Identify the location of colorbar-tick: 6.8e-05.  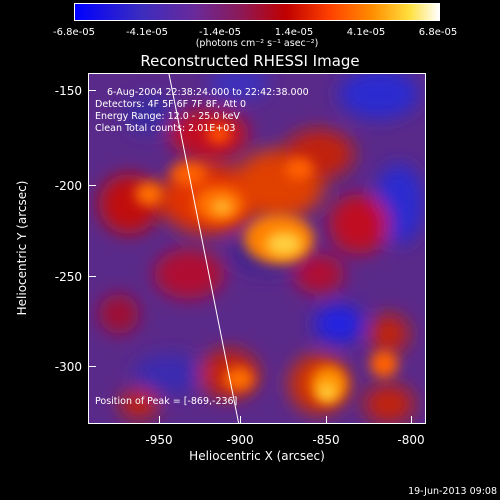
(438, 32).